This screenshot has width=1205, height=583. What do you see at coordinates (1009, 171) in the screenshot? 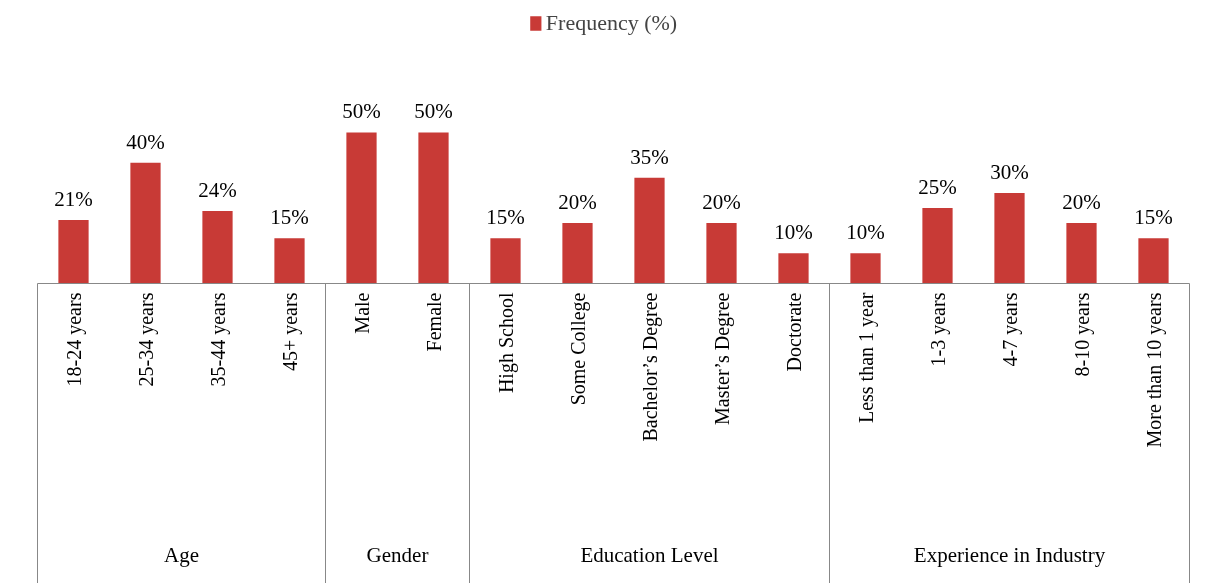
I see `data-label: 30%` at bounding box center [1009, 171].